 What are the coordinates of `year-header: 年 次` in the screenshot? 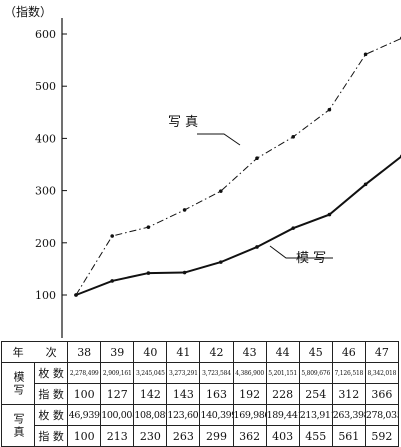 It's located at (34, 352).